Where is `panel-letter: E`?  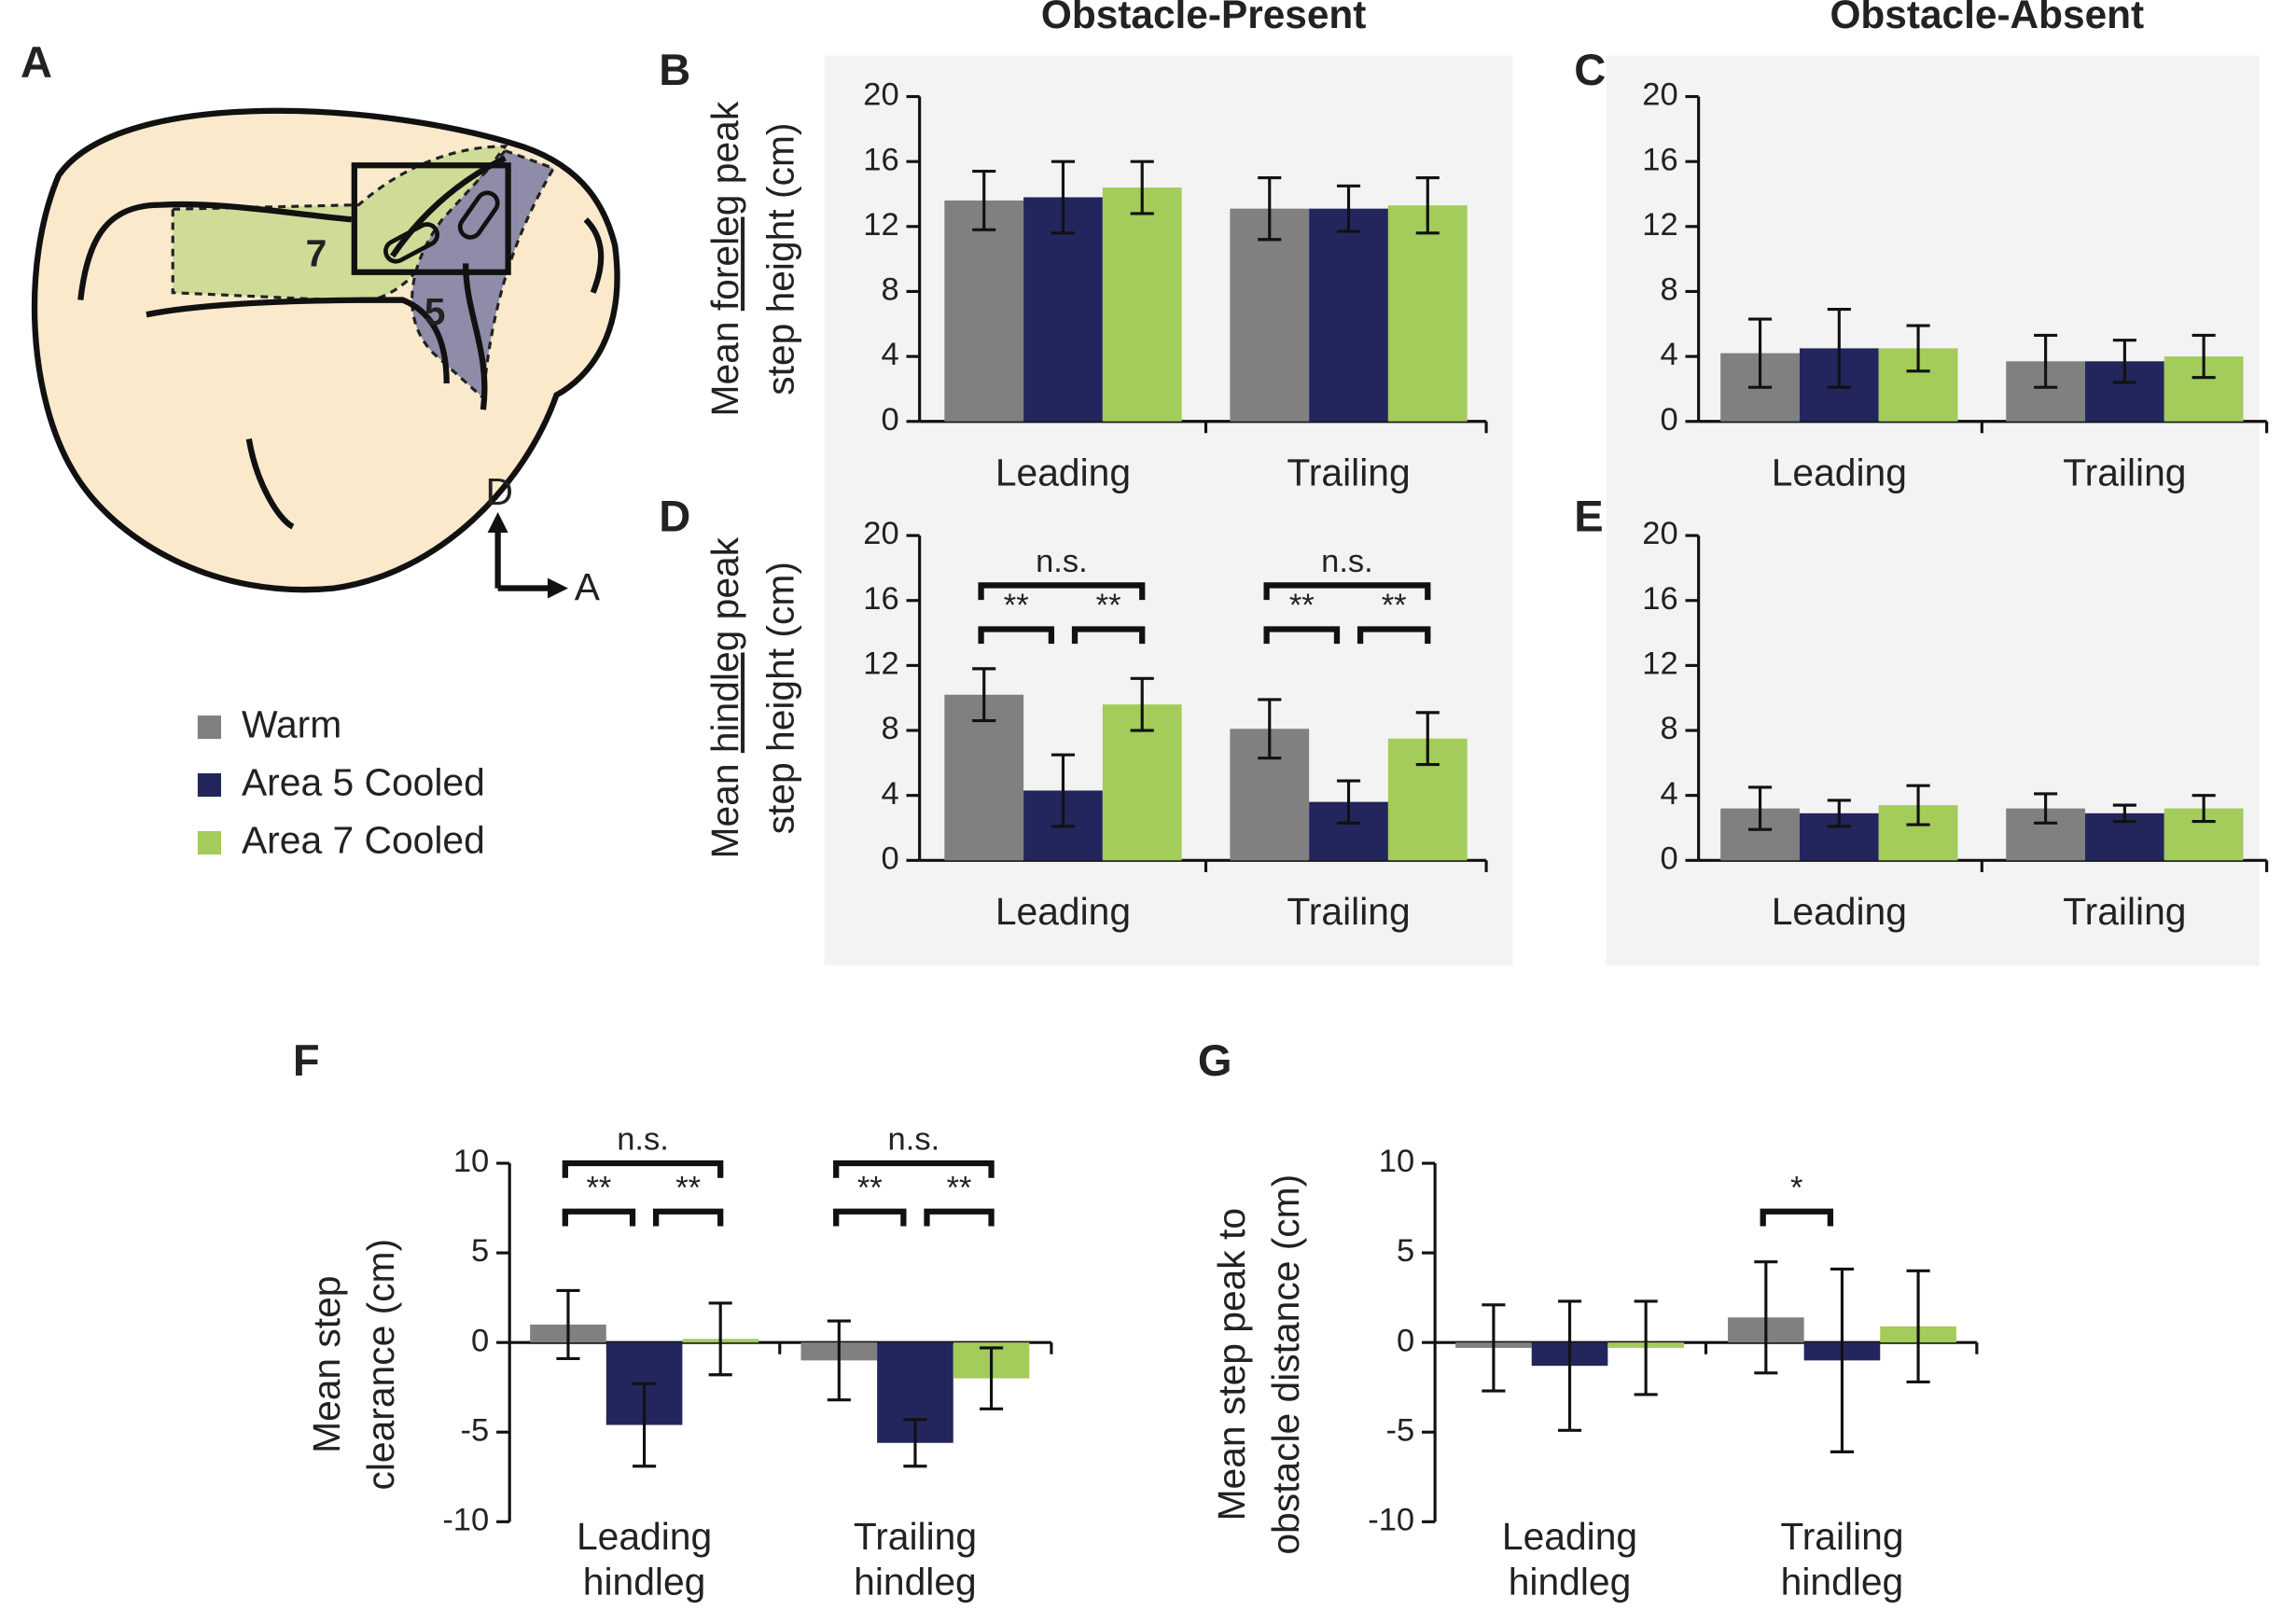
panel-letter: E is located at coordinates (1588, 515).